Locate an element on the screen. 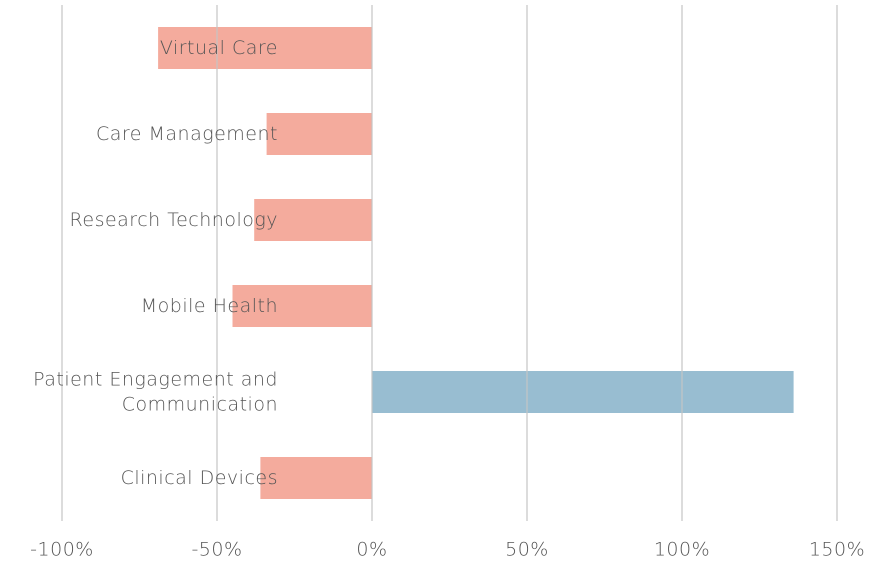 This screenshot has height=564, width=869. x-tick-label: 50% is located at coordinates (527, 550).